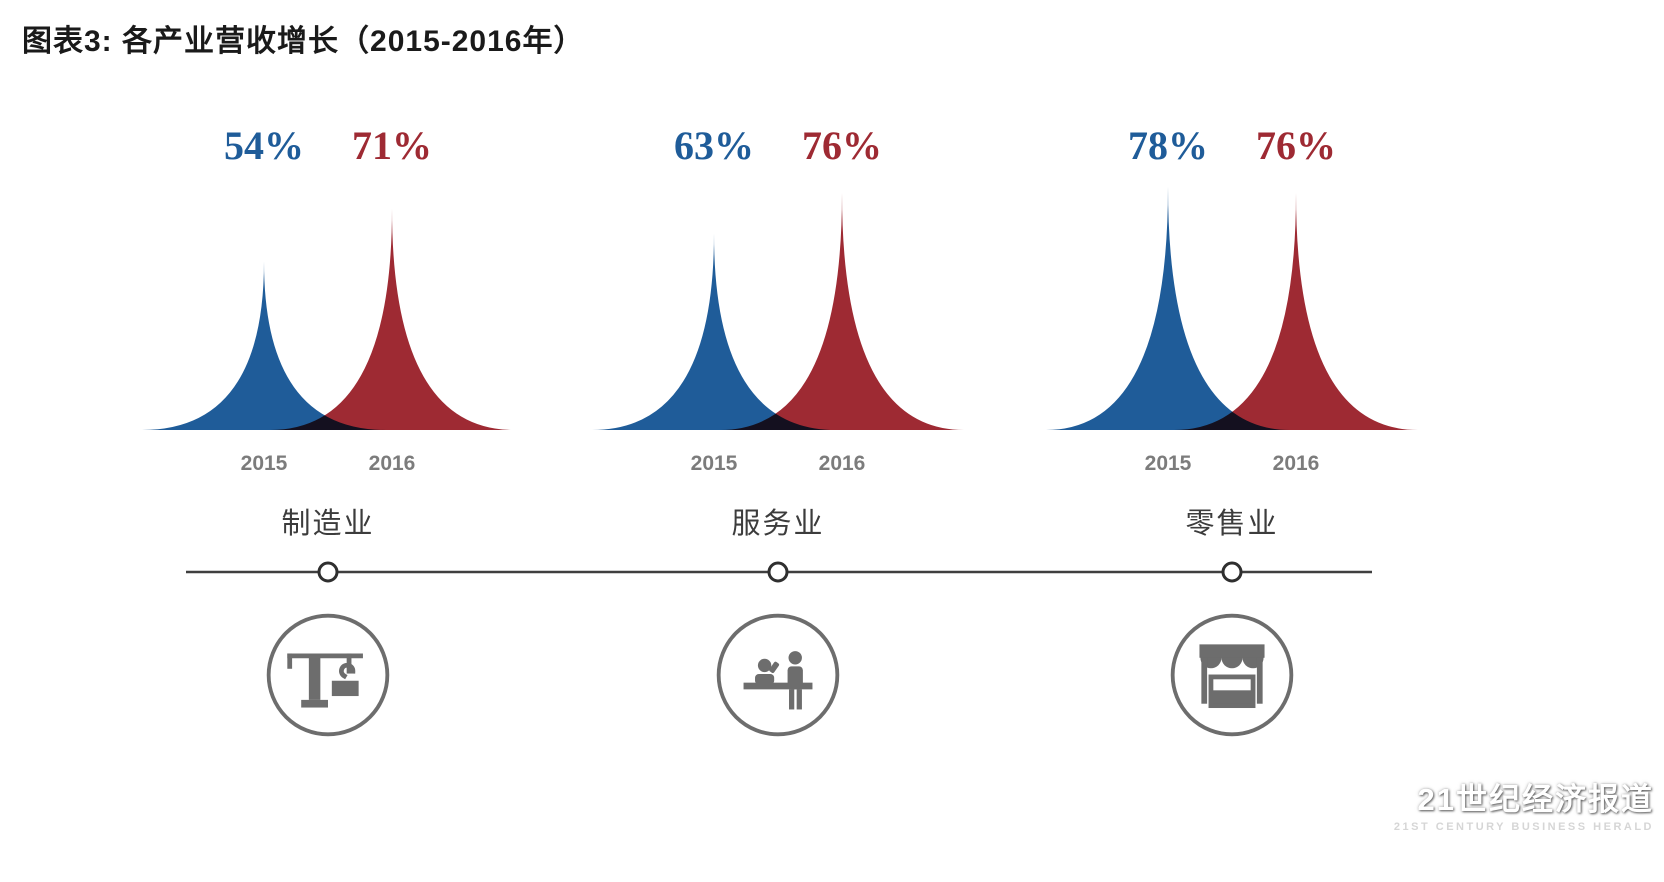 The height and width of the screenshot is (882, 1664). I want to click on category-label: 服务业, so click(778, 524).